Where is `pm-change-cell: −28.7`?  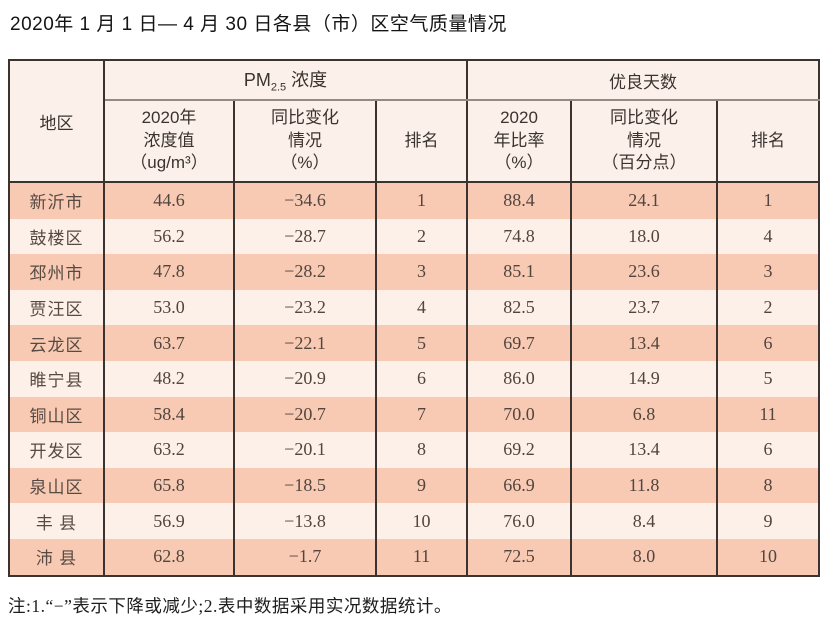 pm-change-cell: −28.7 is located at coordinates (305, 236).